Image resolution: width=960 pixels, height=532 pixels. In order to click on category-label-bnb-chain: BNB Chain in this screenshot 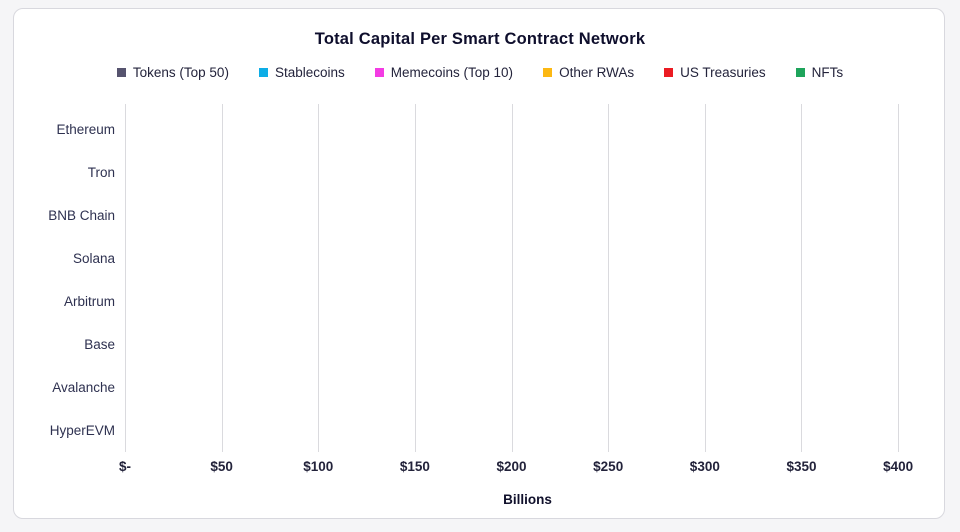, I will do `click(81, 215)`.